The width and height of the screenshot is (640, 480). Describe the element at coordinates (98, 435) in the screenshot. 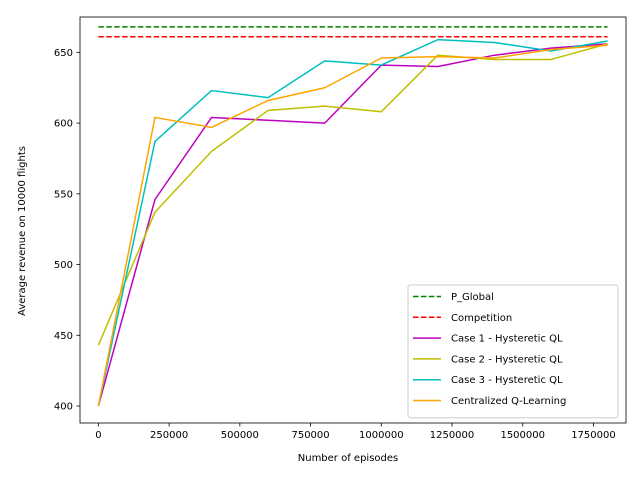

I see `x-tick-label: 0` at that location.